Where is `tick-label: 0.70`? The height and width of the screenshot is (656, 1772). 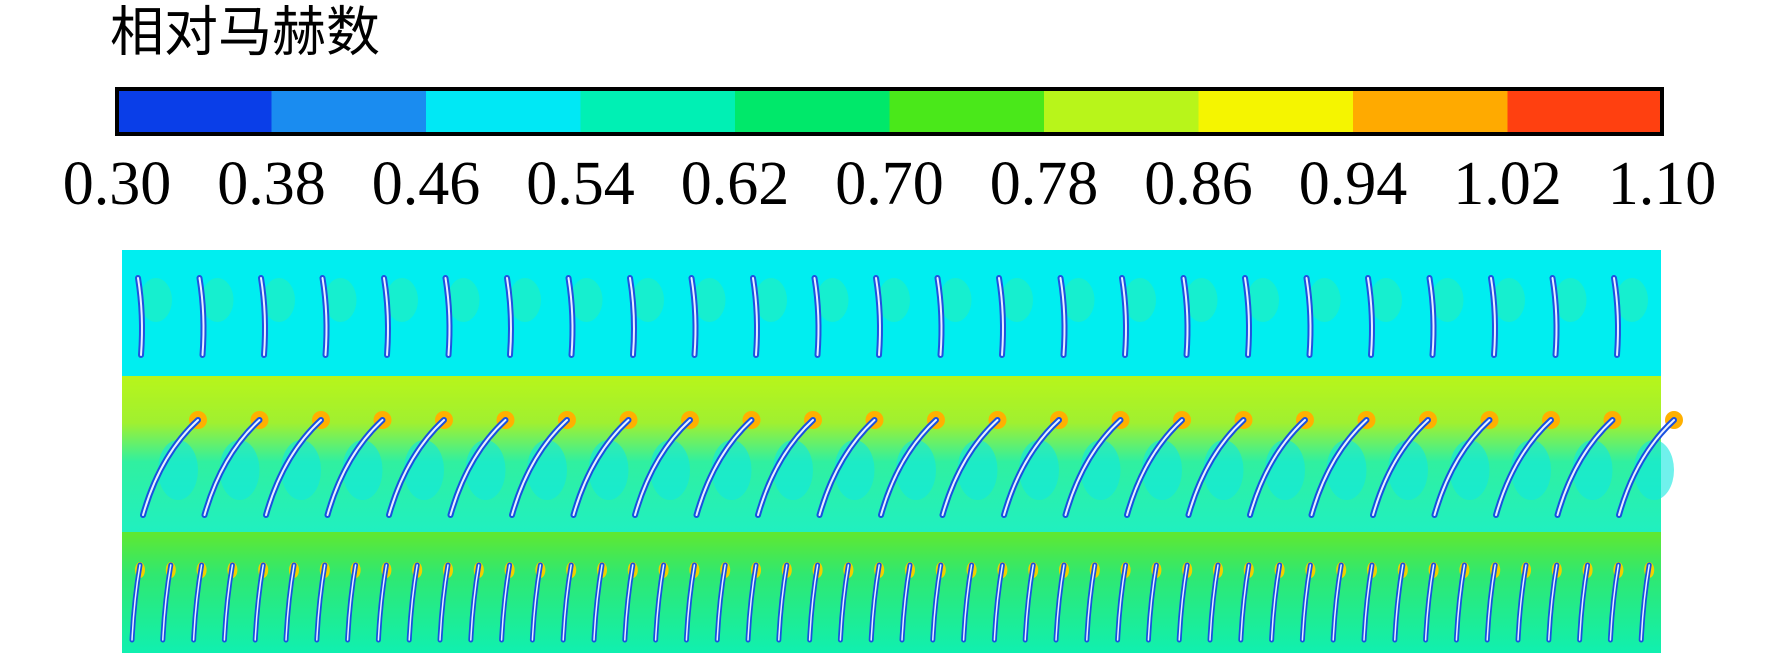
tick-label: 0.70 is located at coordinates (889, 184).